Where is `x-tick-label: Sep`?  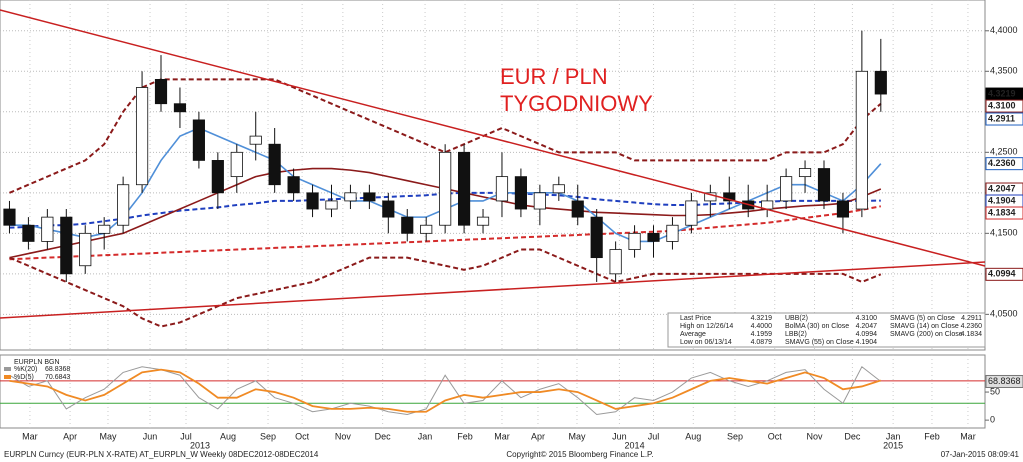 x-tick-label: Sep is located at coordinates (268, 436).